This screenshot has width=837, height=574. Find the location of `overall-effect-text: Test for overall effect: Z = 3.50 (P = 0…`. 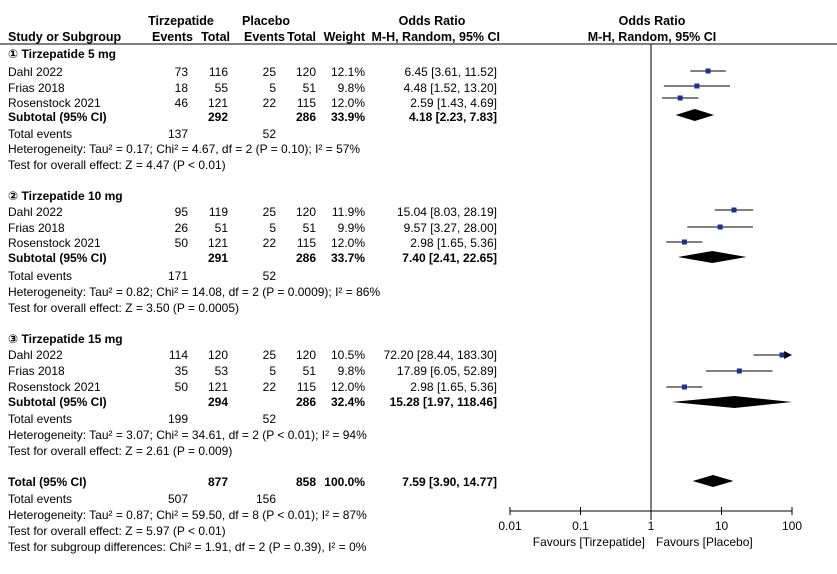

overall-effect-text: Test for overall effect: Z = 3.50 (P = 0… is located at coordinates (123, 308).